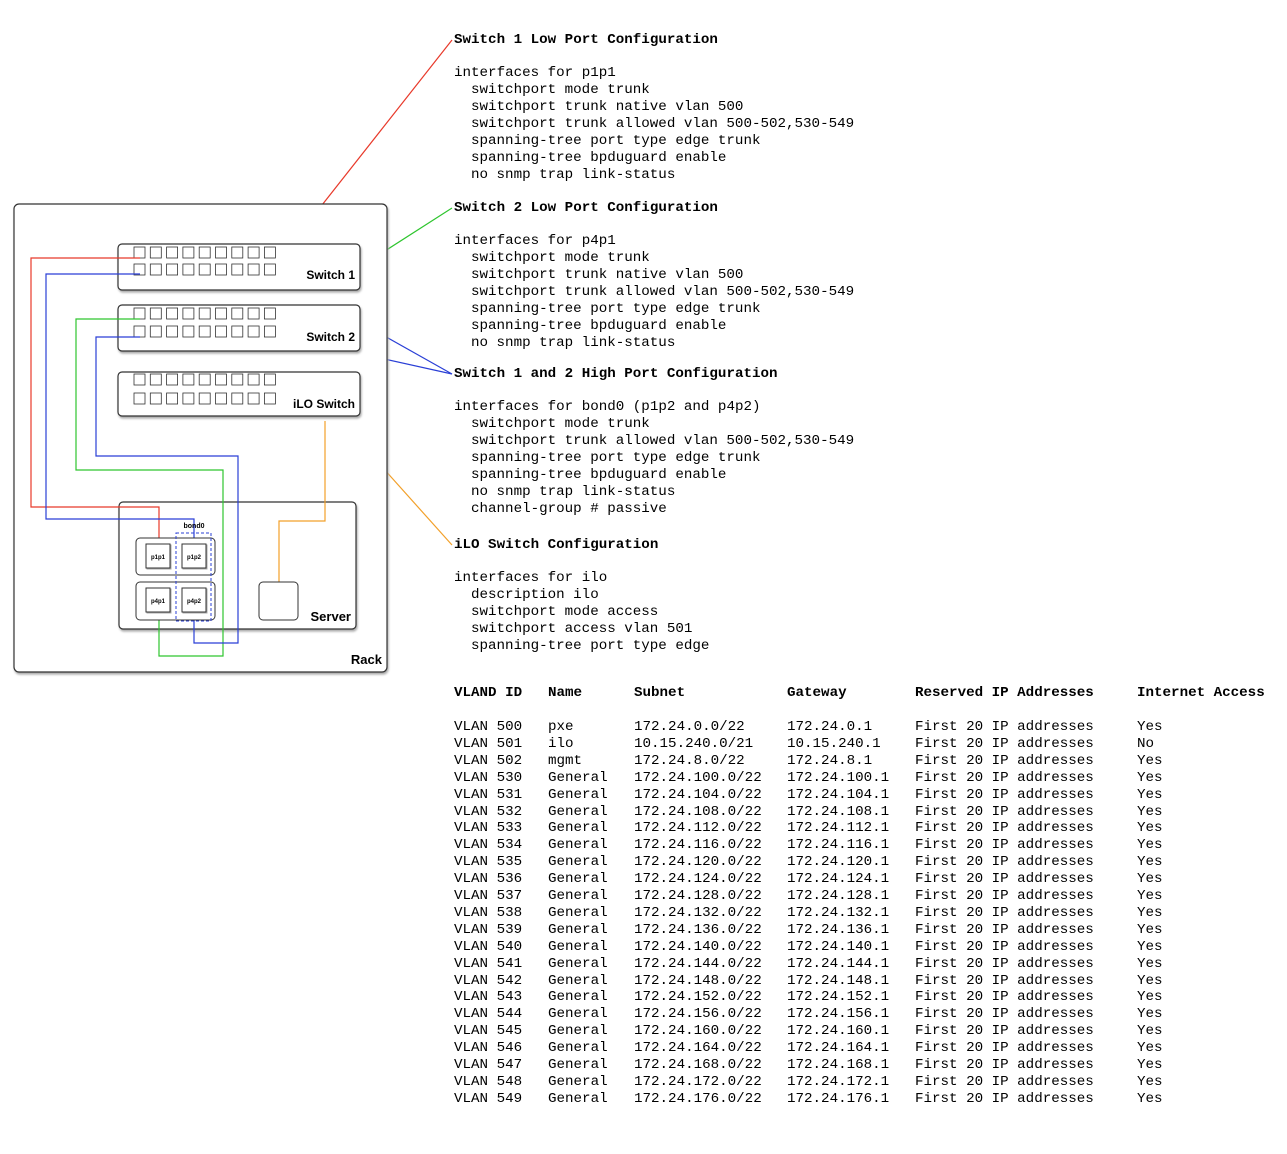 Image resolution: width=1287 pixels, height=1154 pixels. Describe the element at coordinates (838, 794) in the screenshot. I see `table-cell: 172.24.104.1` at that location.